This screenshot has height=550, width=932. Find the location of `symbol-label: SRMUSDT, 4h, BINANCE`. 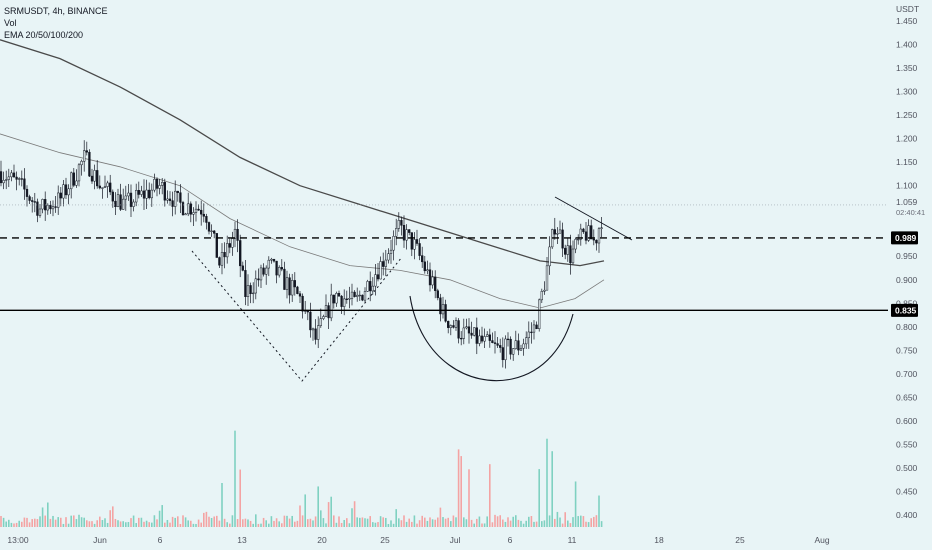

symbol-label: SRMUSDT, 4h, BINANCE is located at coordinates (56, 11).